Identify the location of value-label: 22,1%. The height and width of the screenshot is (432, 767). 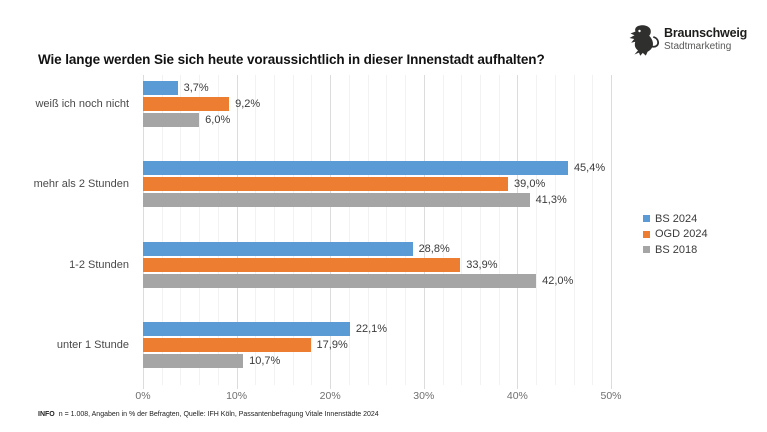
(371, 329).